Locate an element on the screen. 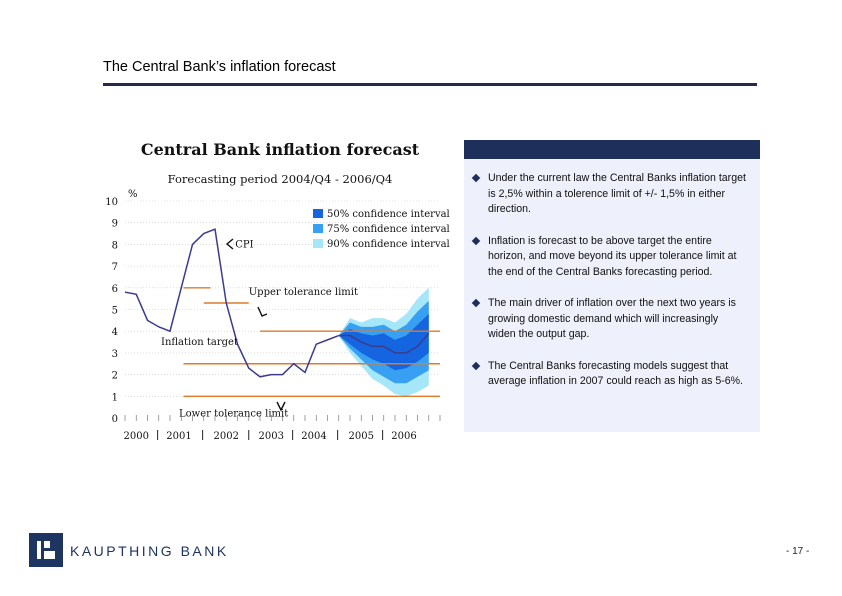  cpi-pointer-icon is located at coordinates (229, 244).